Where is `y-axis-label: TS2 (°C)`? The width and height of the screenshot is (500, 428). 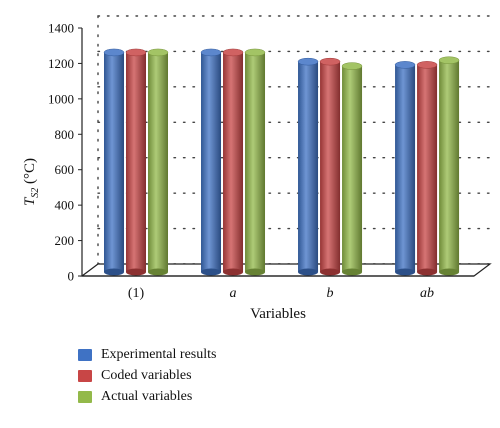
y-axis-label: TS2 (°C) is located at coordinates (31, 182).